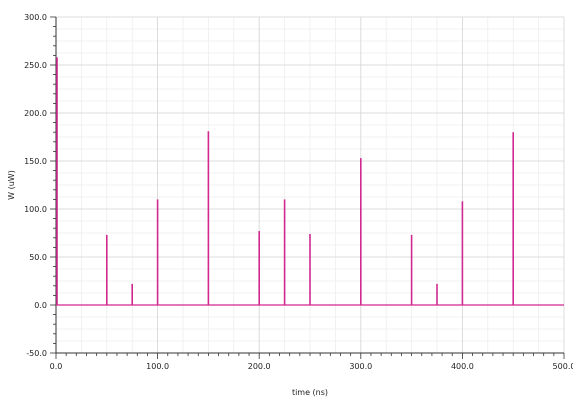 The image size is (573, 399). What do you see at coordinates (36, 353) in the screenshot?
I see `y-tick-label: -50.0` at bounding box center [36, 353].